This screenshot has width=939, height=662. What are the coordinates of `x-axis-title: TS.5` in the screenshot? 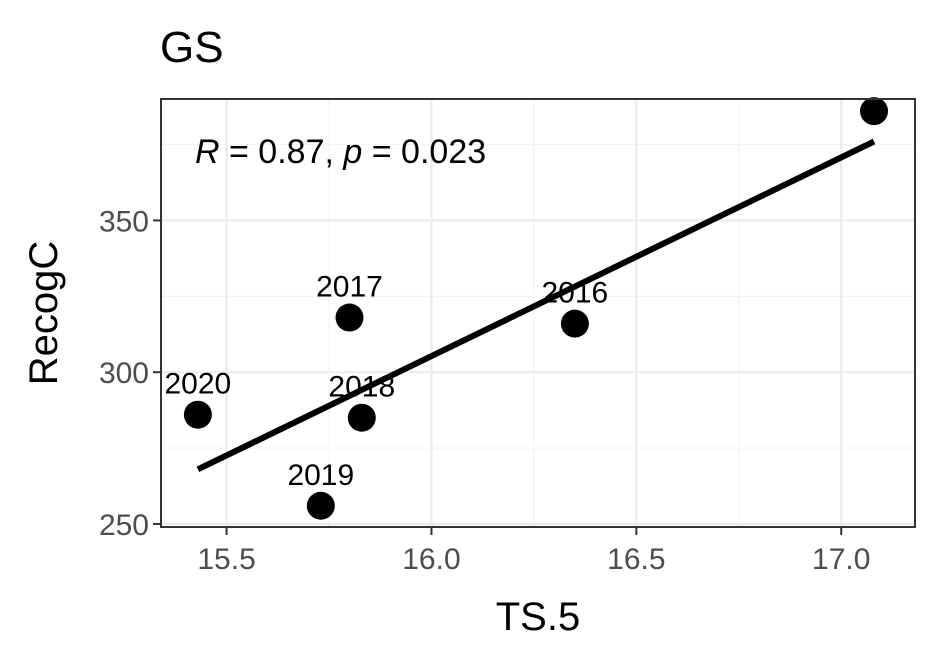 It's located at (538, 617).